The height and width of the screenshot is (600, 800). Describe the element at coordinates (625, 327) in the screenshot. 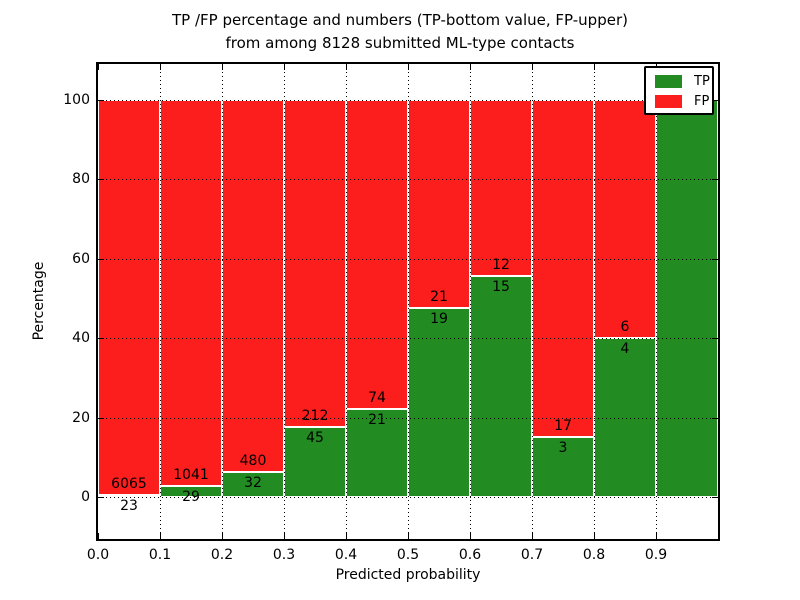

I see `bar-fp-count: 6` at that location.